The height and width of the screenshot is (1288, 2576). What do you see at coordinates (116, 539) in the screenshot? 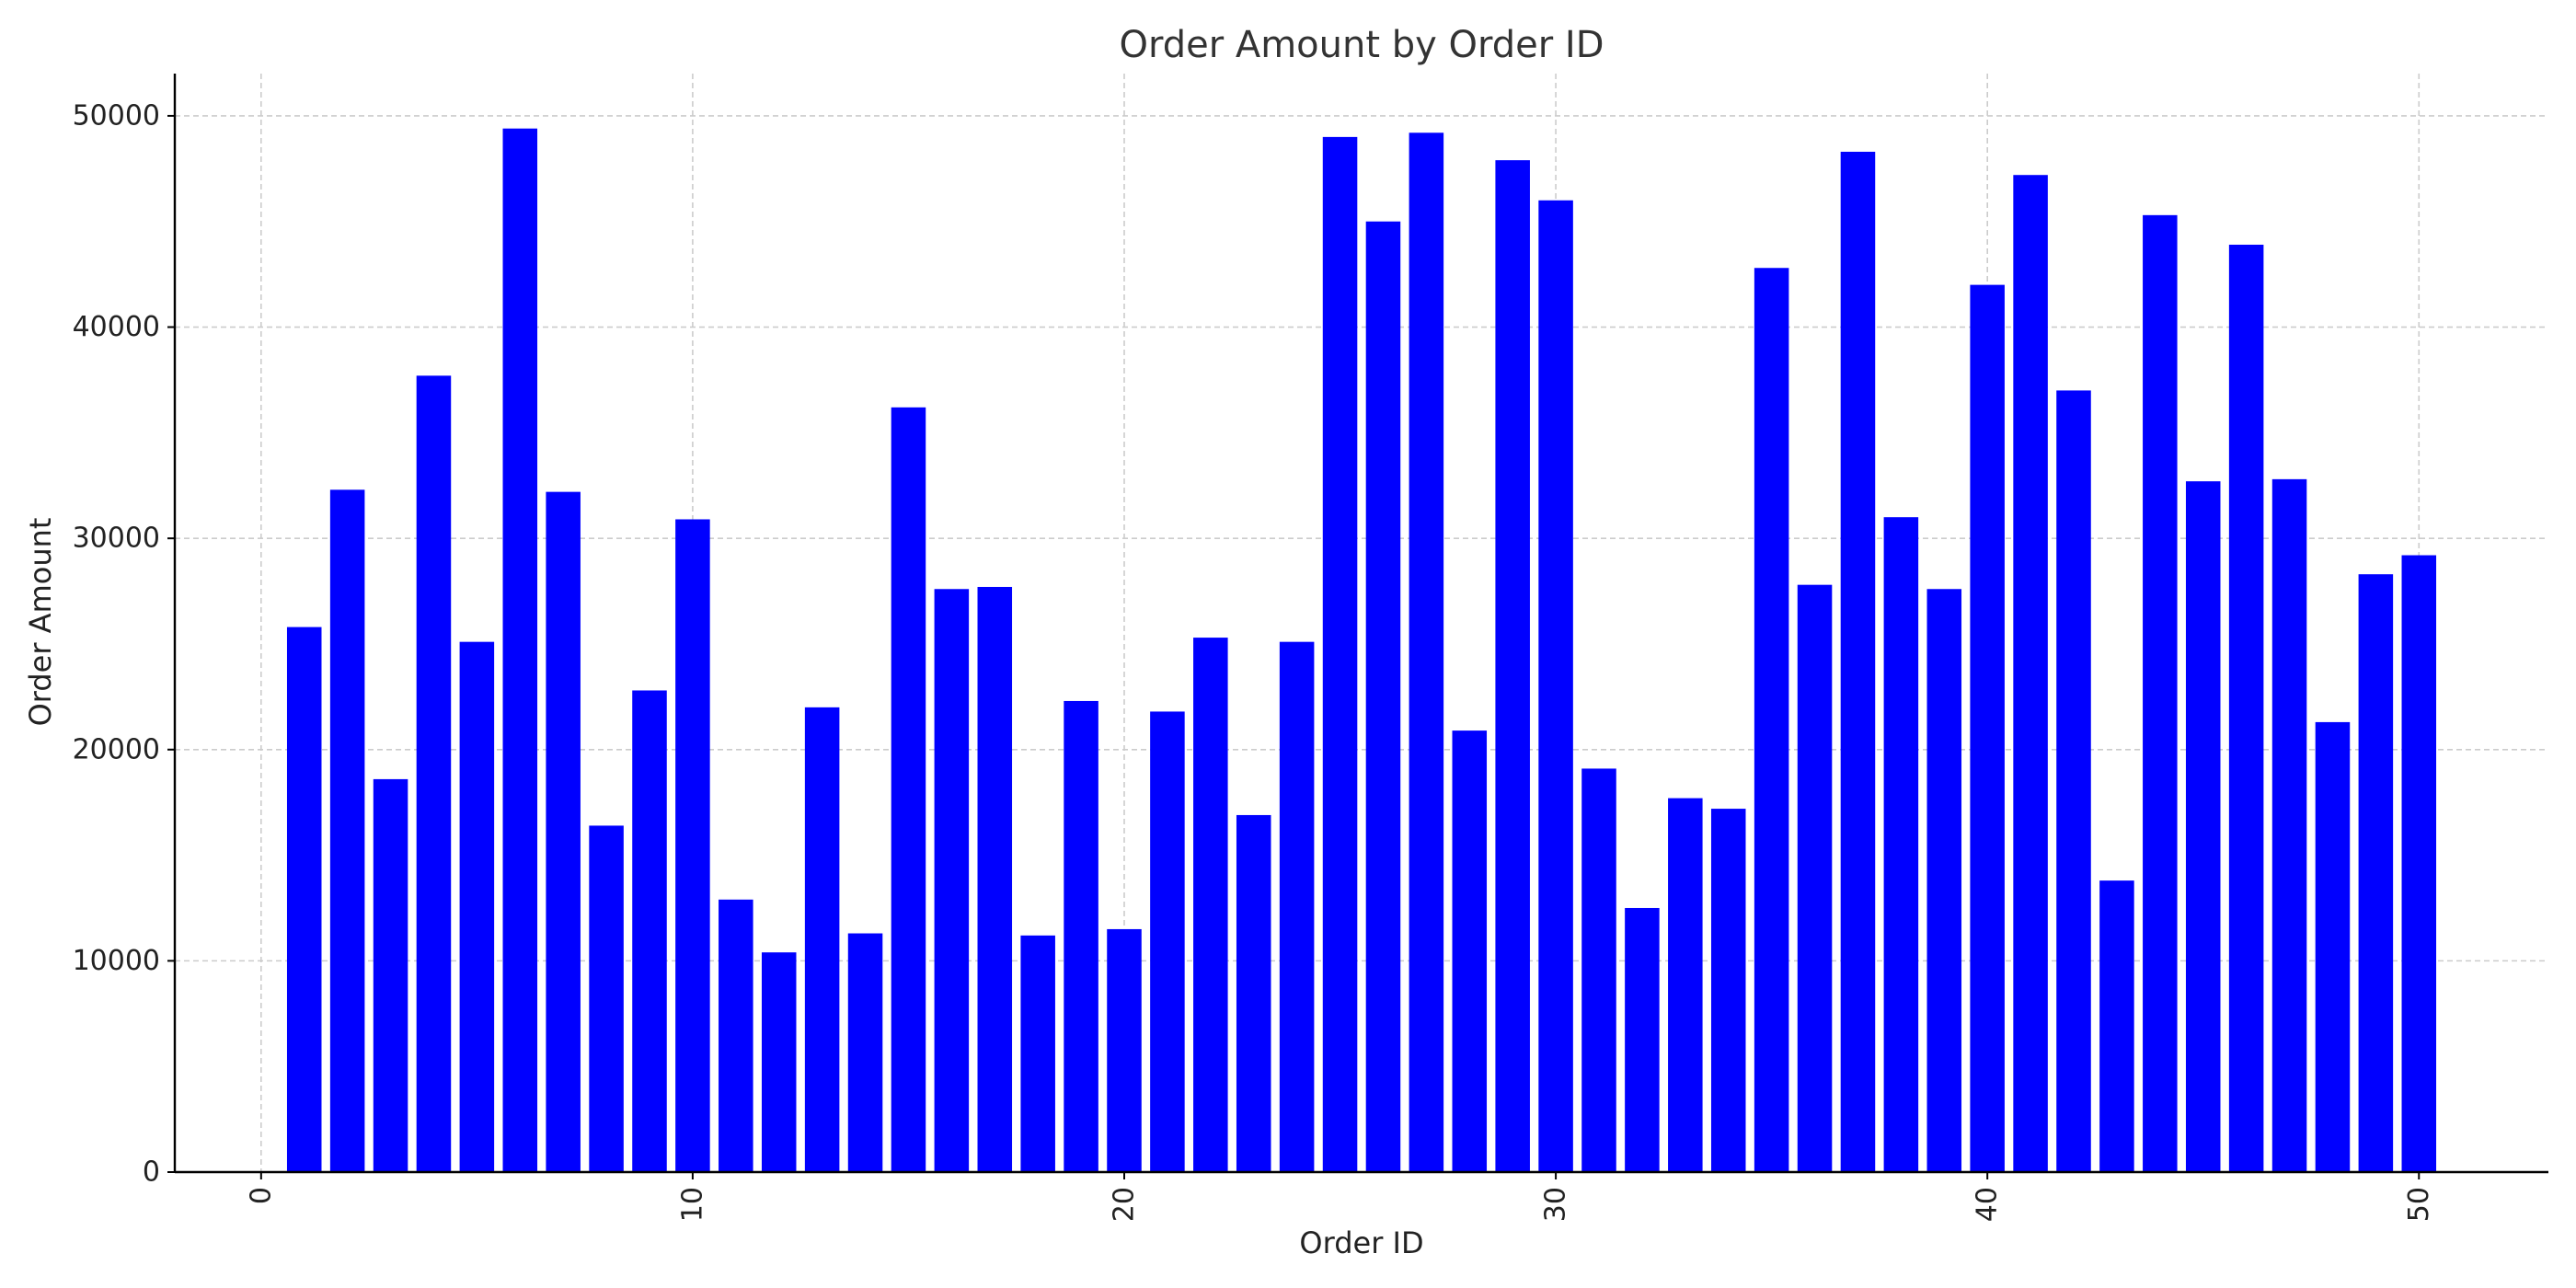
I see `y-tick-label-3: 30000` at bounding box center [116, 539].